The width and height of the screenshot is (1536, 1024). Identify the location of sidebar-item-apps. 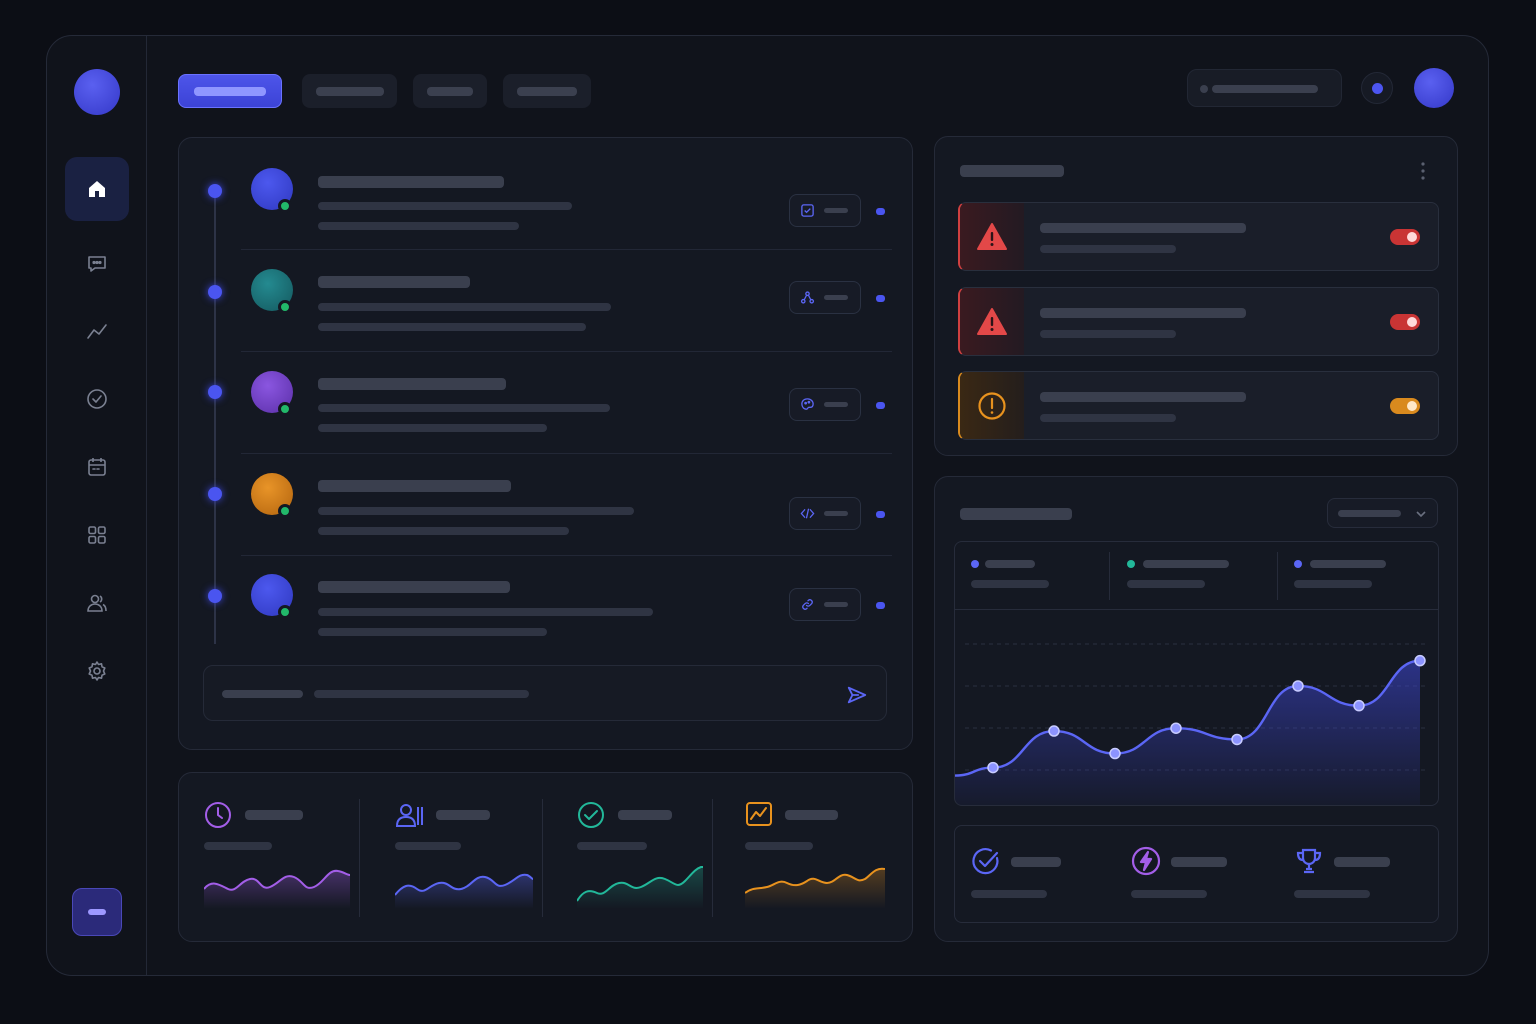
(97, 535).